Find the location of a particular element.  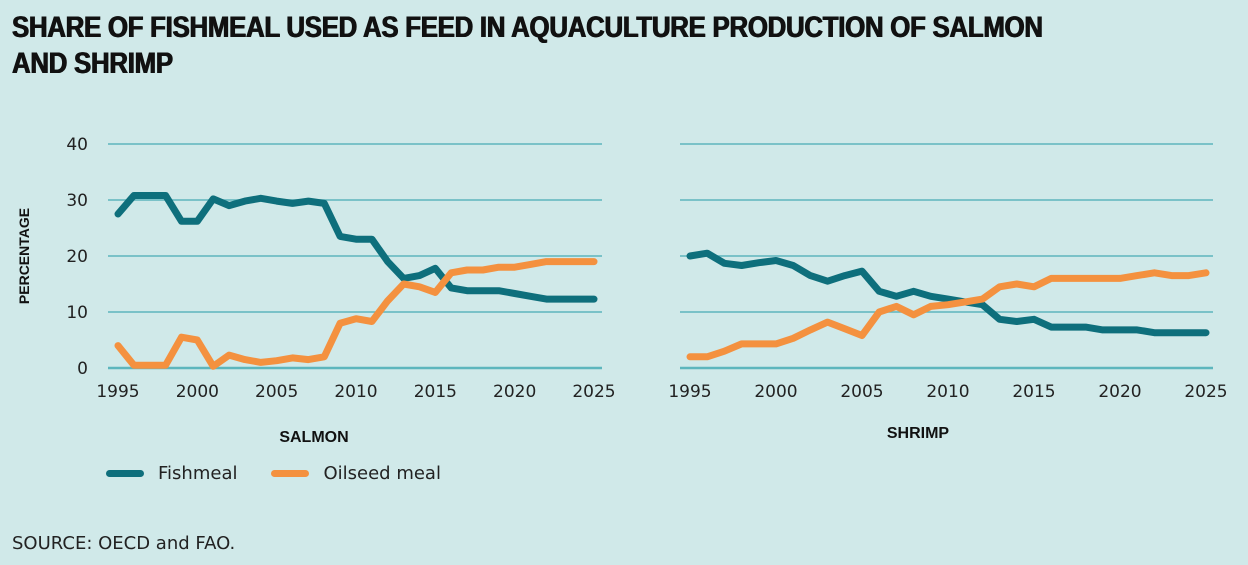

shrimp-x-tick-label: 2005 is located at coordinates (861, 392).